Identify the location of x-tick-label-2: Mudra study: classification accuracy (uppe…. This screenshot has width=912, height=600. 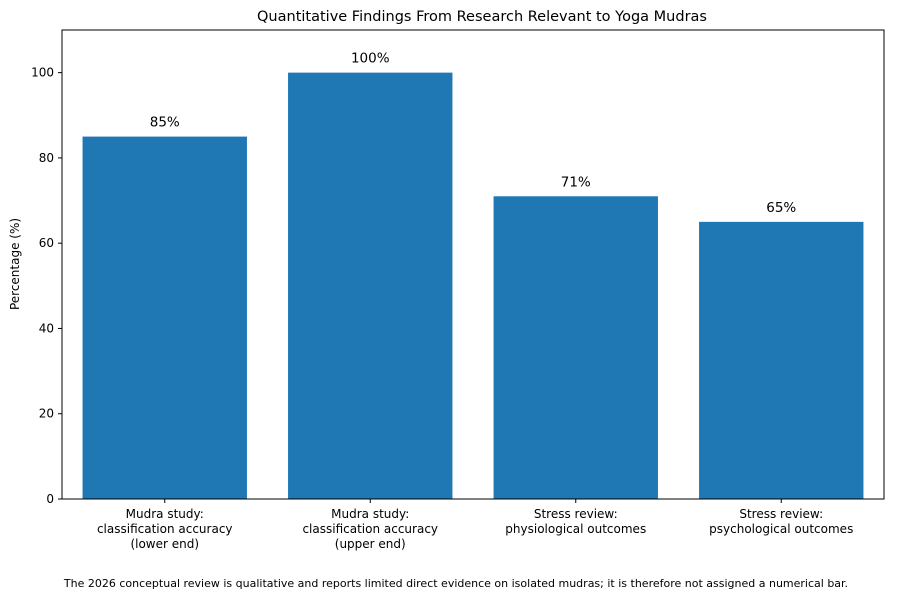
(370, 529).